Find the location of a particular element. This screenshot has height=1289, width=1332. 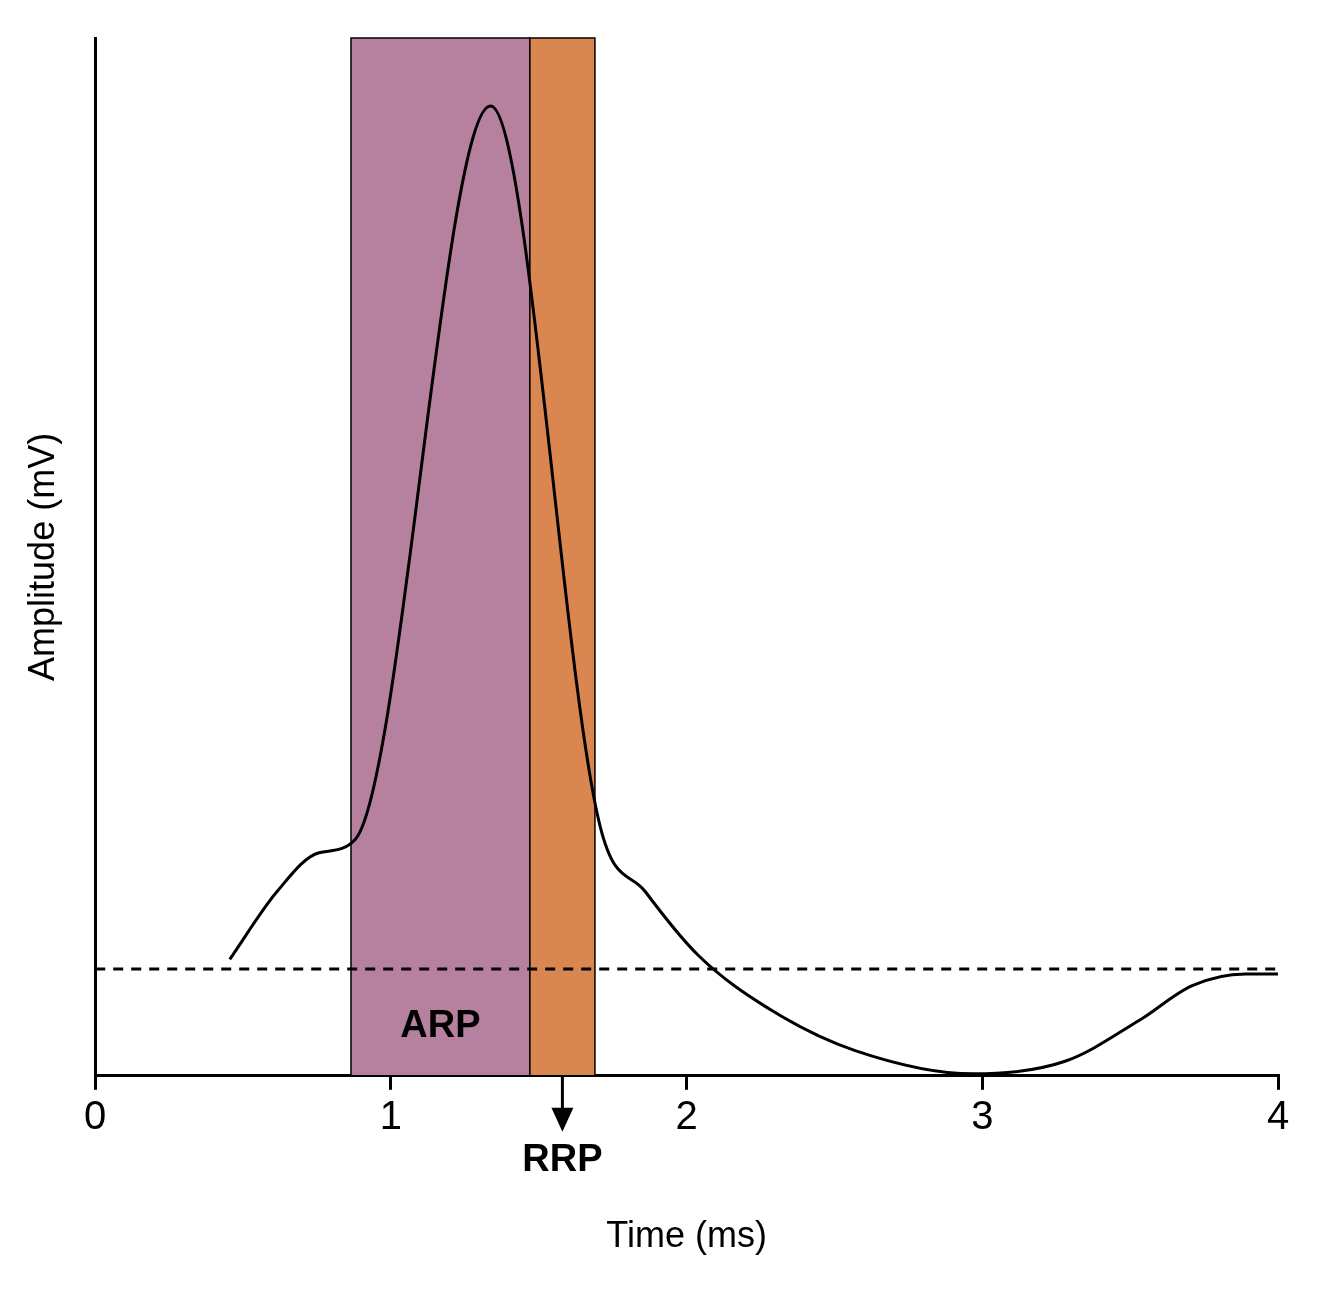

x-tick-label: 3 is located at coordinates (982, 1114).